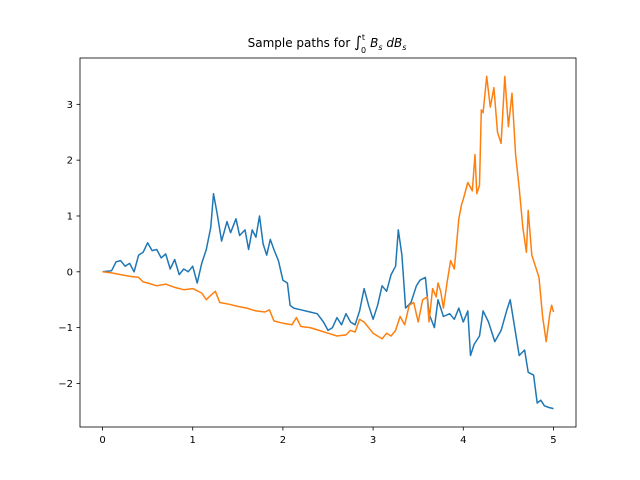 The image size is (640, 480). I want to click on title-differential: dB, so click(393, 43).